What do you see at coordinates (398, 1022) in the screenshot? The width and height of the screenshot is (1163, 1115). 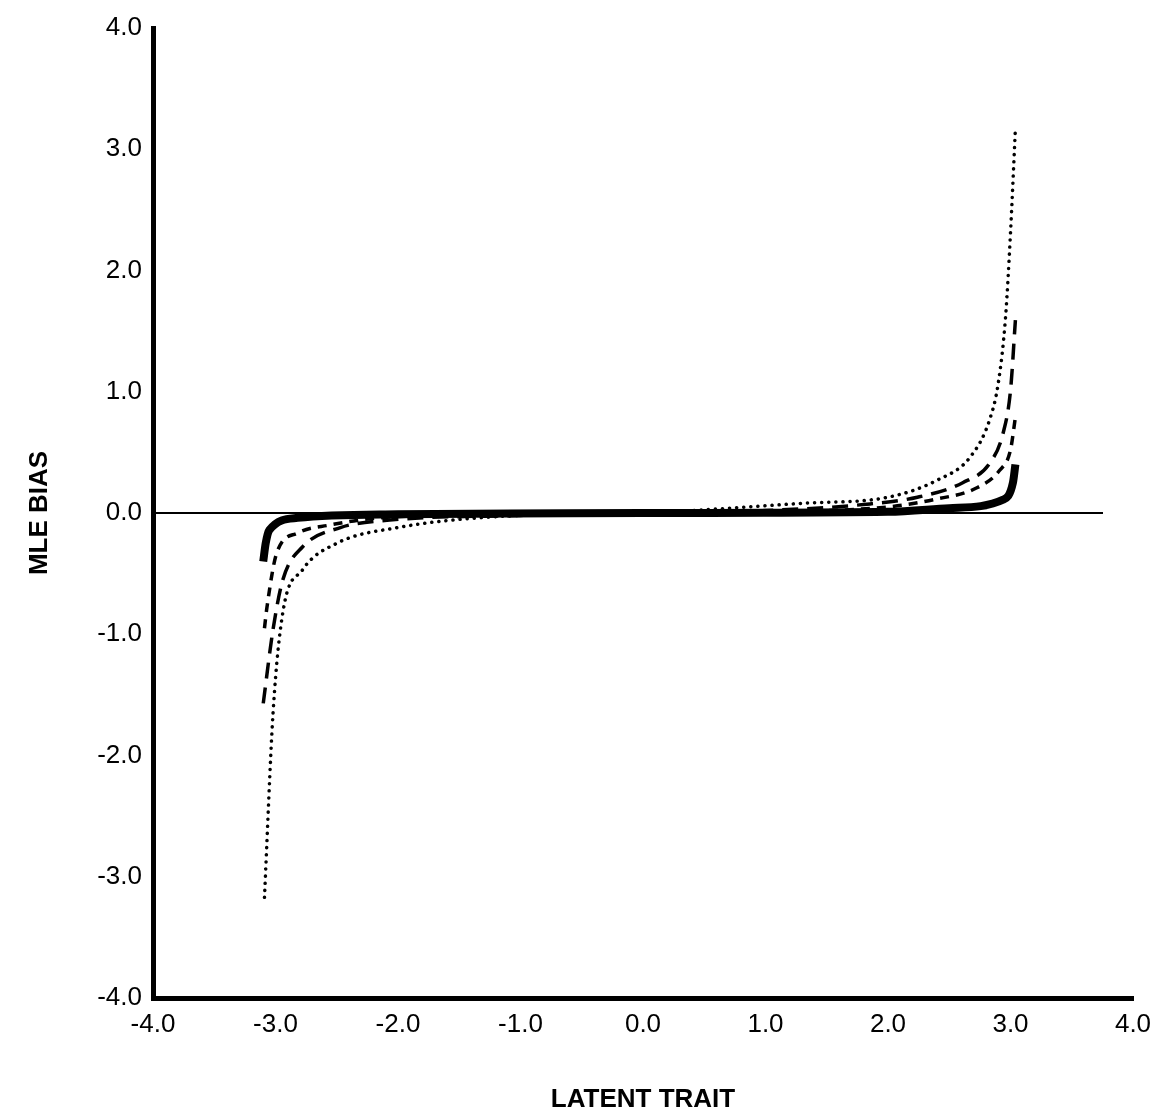 I see `x-tick-label: -2.0` at bounding box center [398, 1022].